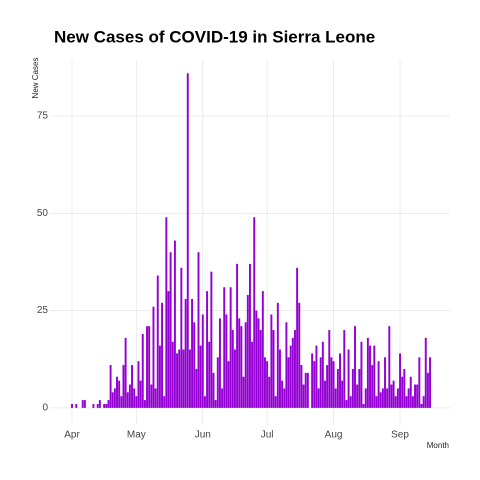  Describe the element at coordinates (438, 445) in the screenshot. I see `x-axis-label: Month` at that location.